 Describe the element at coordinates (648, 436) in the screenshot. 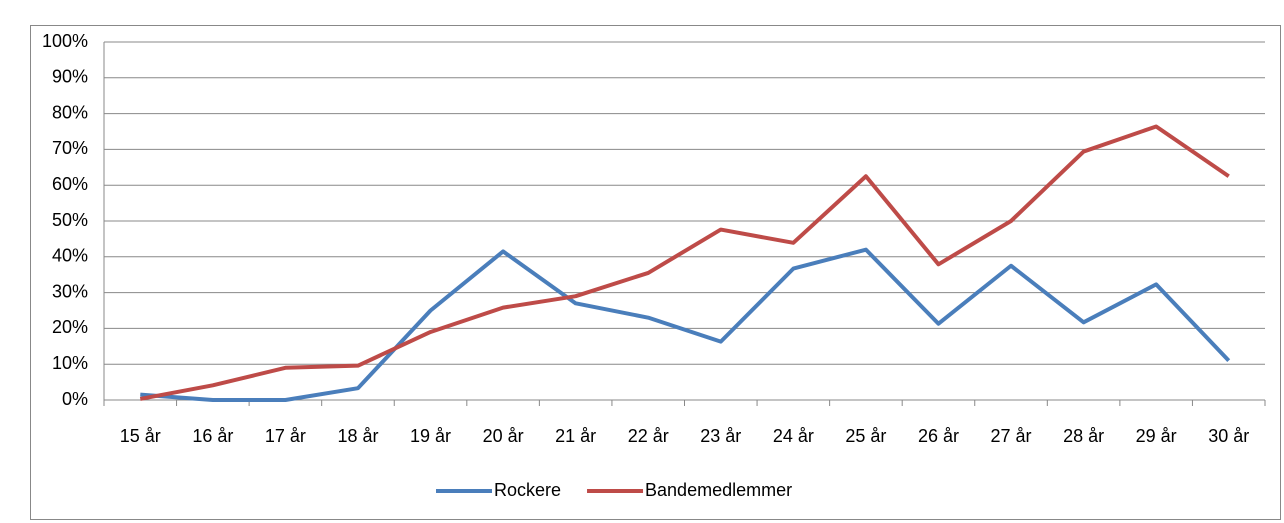

I see `x-tick-label: 22 år` at that location.